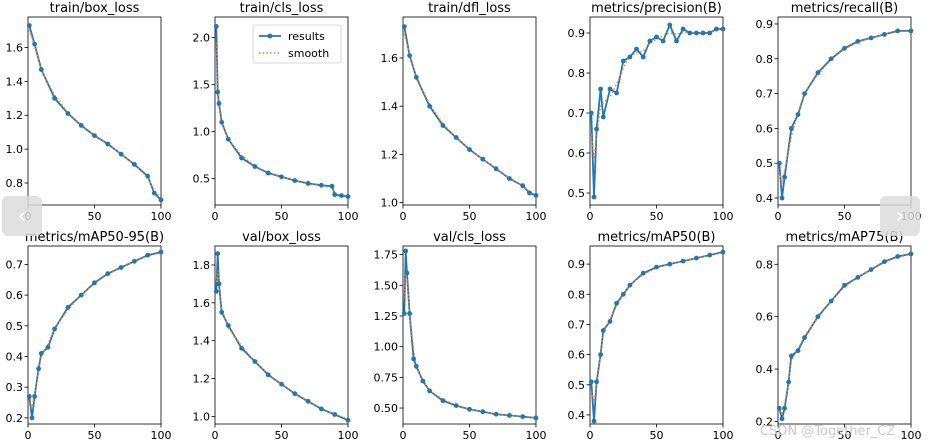 The width and height of the screenshot is (928, 448). What do you see at coordinates (656, 237) in the screenshot?
I see `chart-title: metrics/mAP50(B)` at bounding box center [656, 237].